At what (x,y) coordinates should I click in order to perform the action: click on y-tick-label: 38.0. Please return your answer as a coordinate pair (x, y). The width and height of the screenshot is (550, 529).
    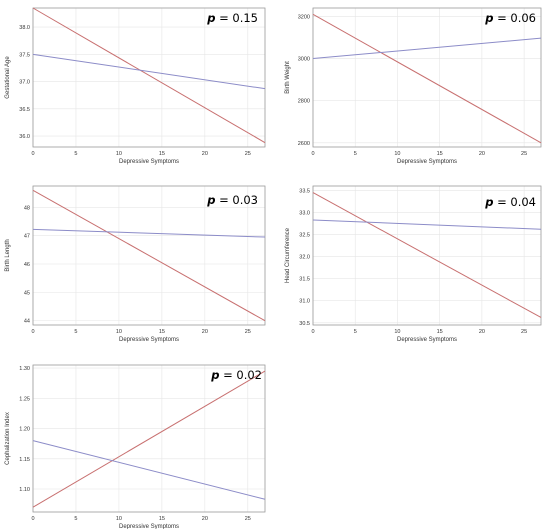
    Looking at the image, I should click on (24, 28).